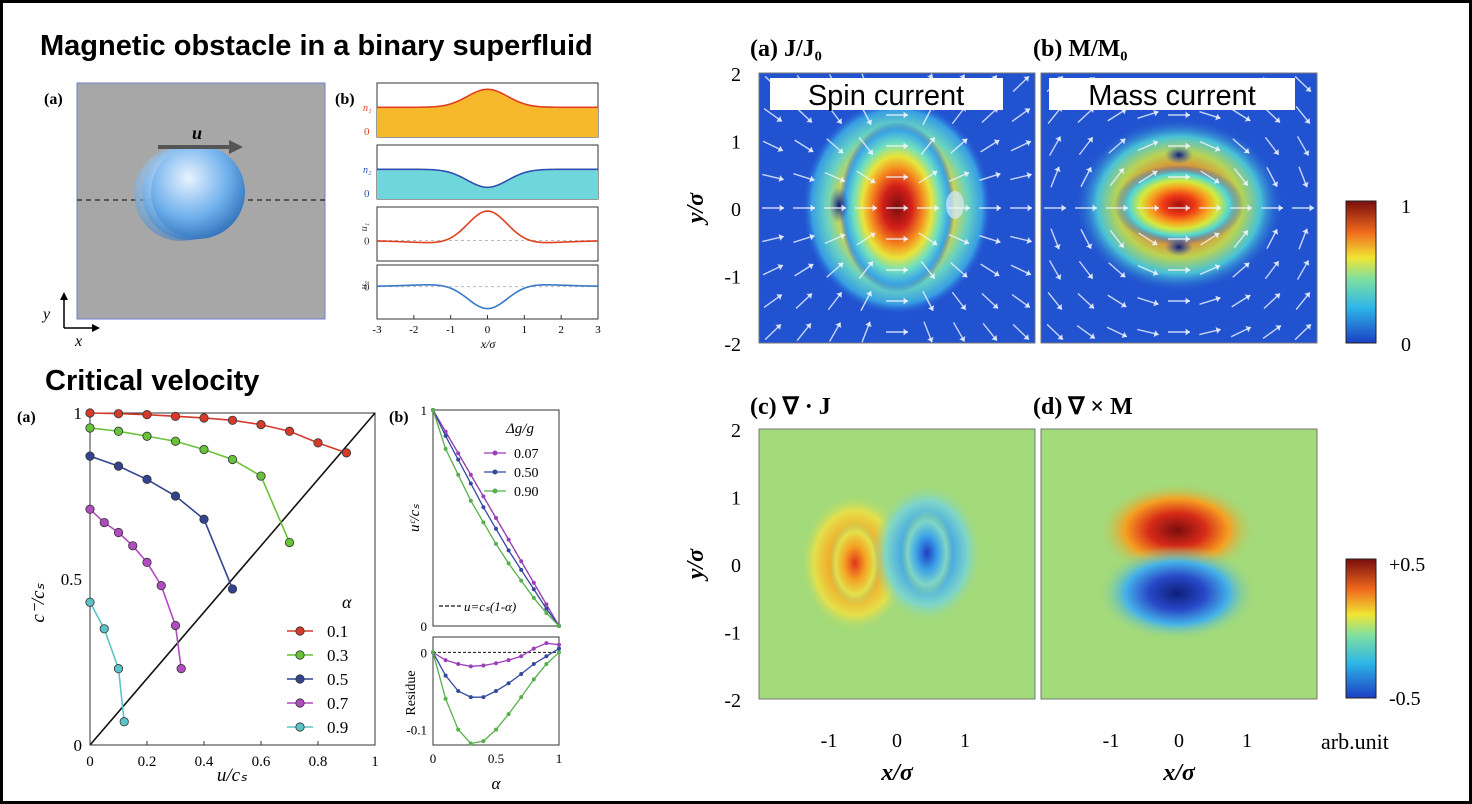 The image size is (1472, 804). Describe the element at coordinates (433, 758) in the screenshot. I see `chart-b-xtick-0: 0` at that location.